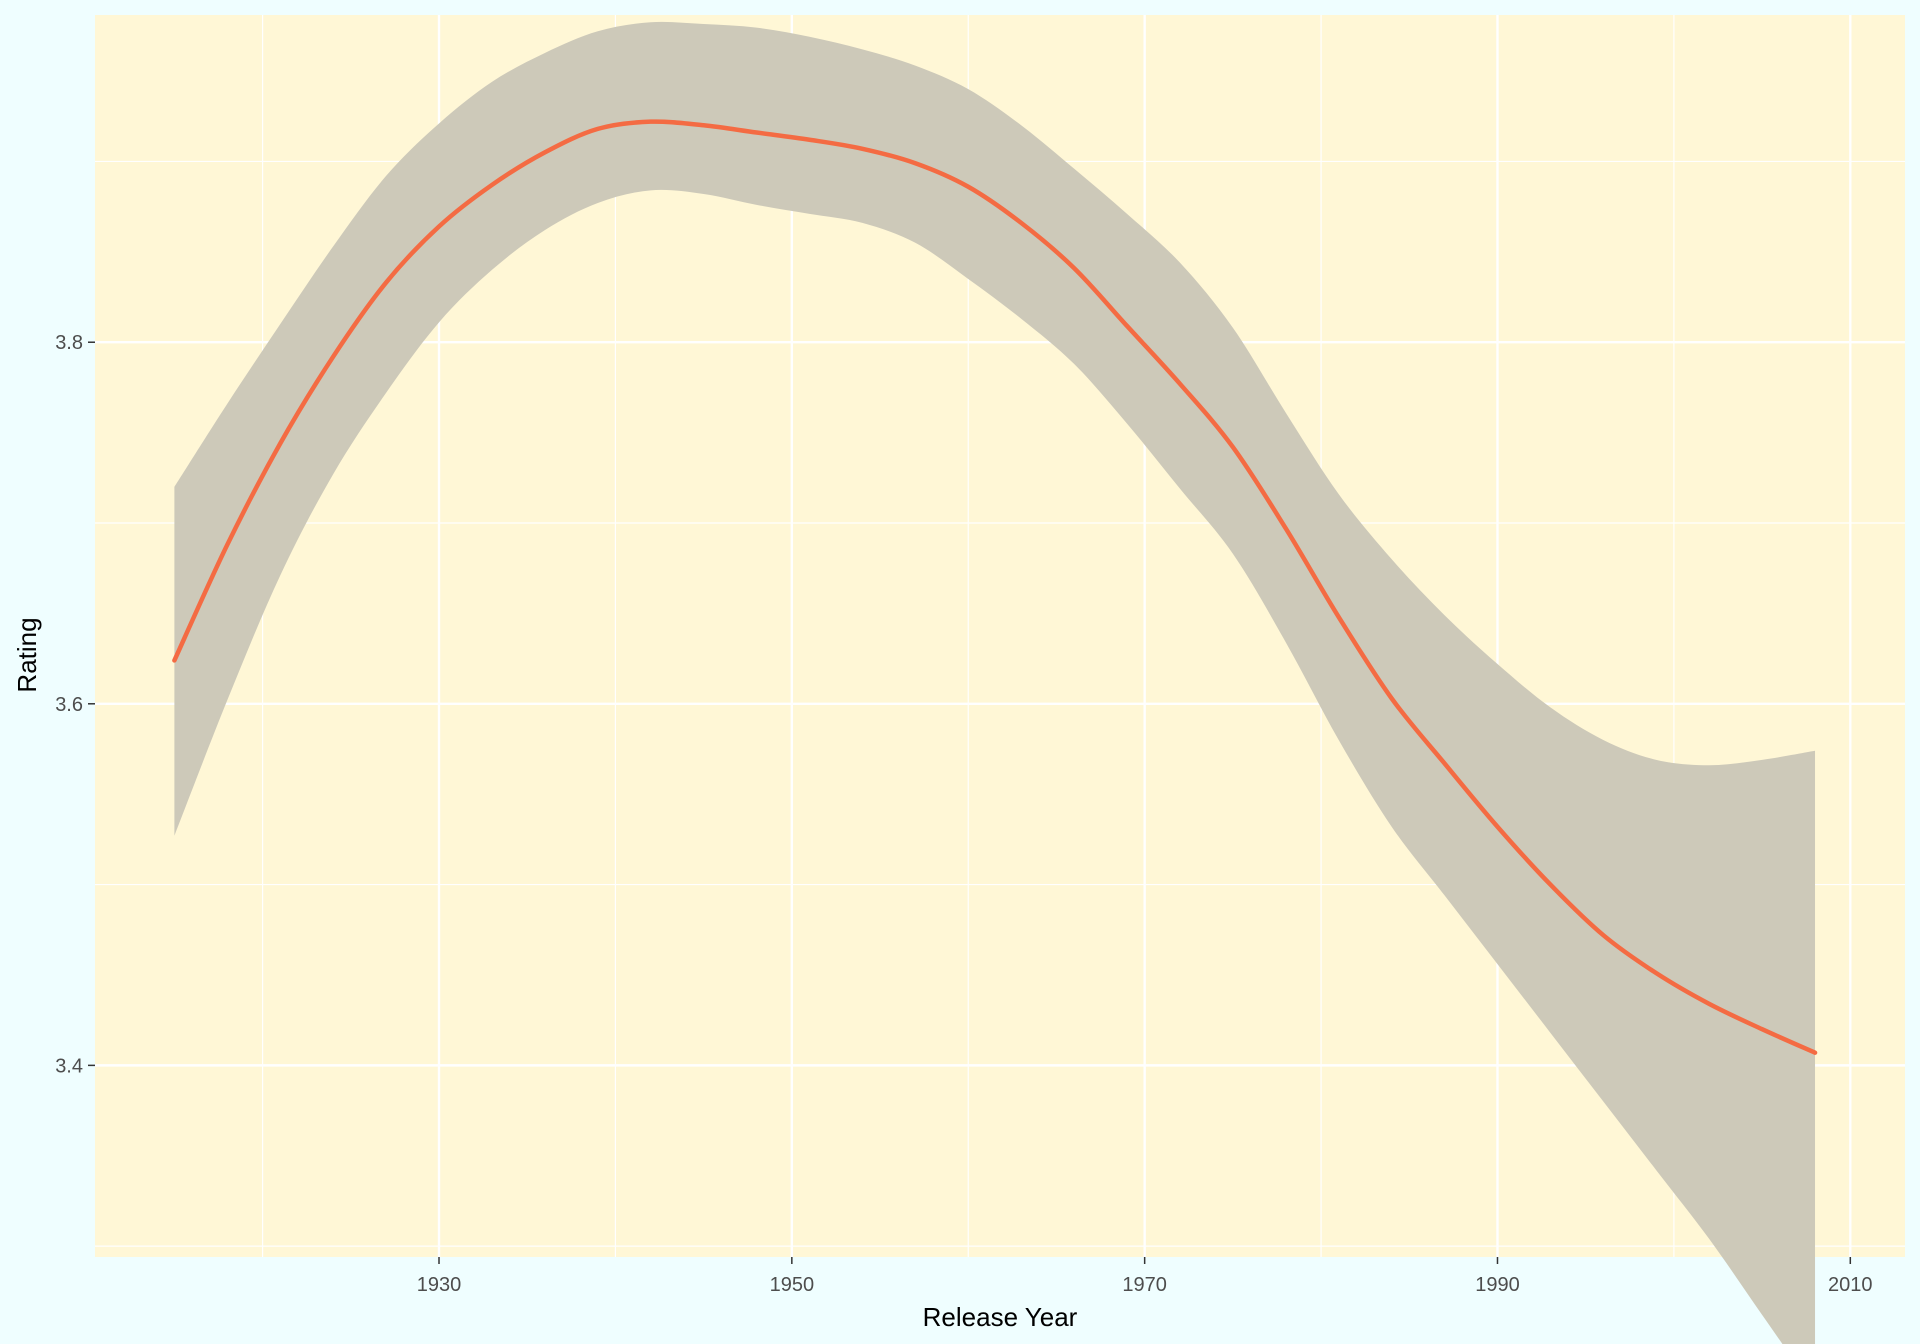 Image resolution: width=1920 pixels, height=1344 pixels. What do you see at coordinates (1000, 1317) in the screenshot?
I see `x-axis-title: Release Year` at bounding box center [1000, 1317].